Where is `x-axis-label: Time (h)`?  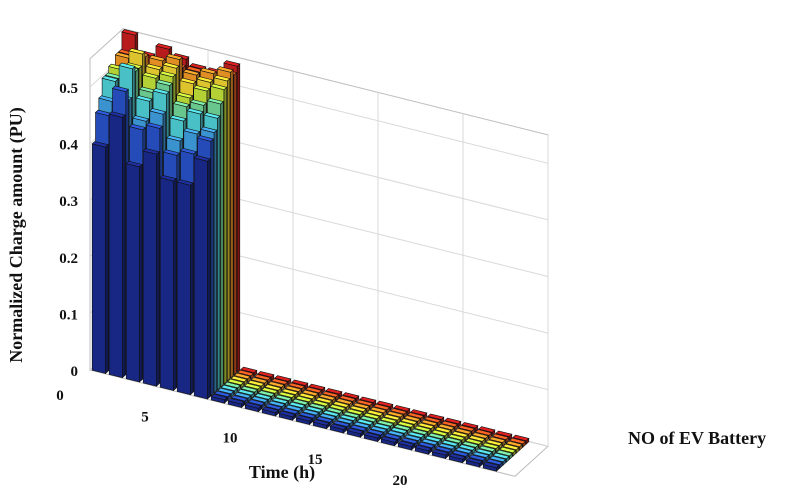
x-axis-label: Time (h) is located at coordinates (282, 472).